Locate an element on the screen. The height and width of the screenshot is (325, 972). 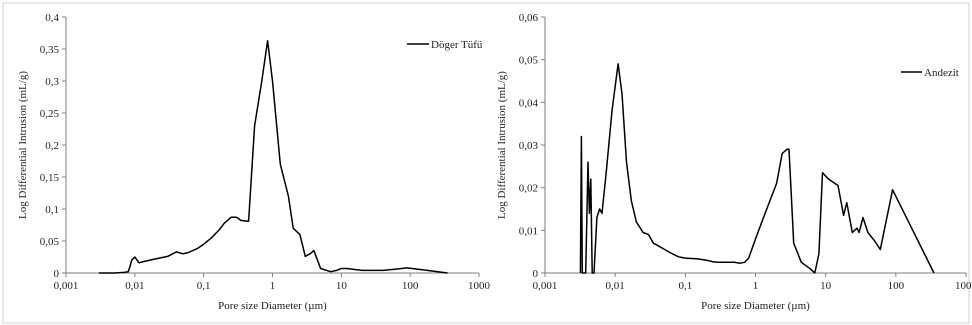
chart1-x-tick-label: 0,01 is located at coordinates (134, 286).